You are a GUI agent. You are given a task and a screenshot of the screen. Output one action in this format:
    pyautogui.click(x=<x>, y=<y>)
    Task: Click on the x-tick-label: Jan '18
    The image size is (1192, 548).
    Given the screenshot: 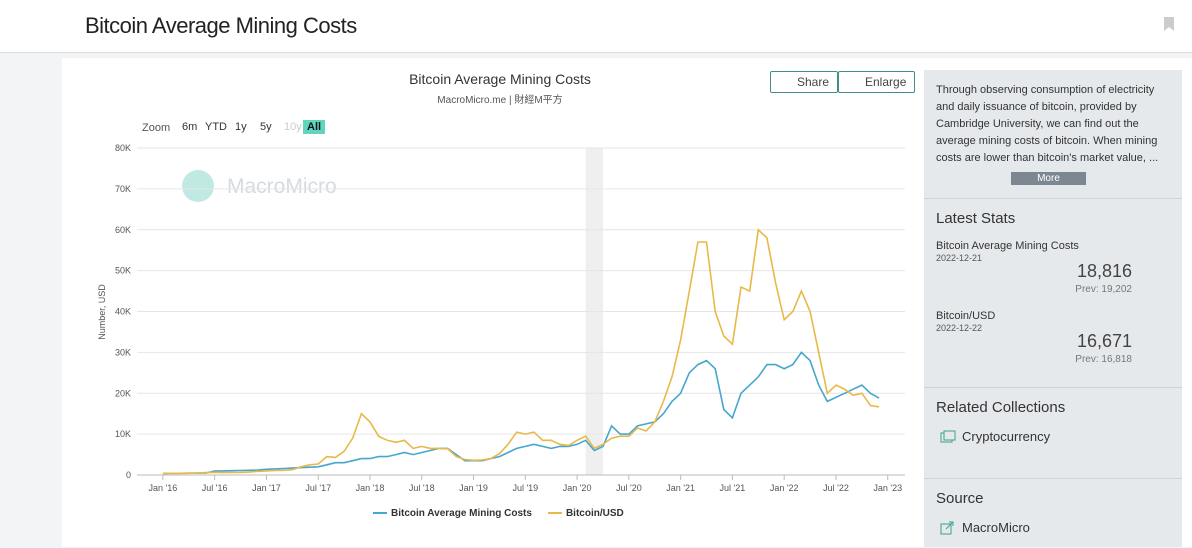 What is the action you would take?
    pyautogui.click(x=370, y=488)
    